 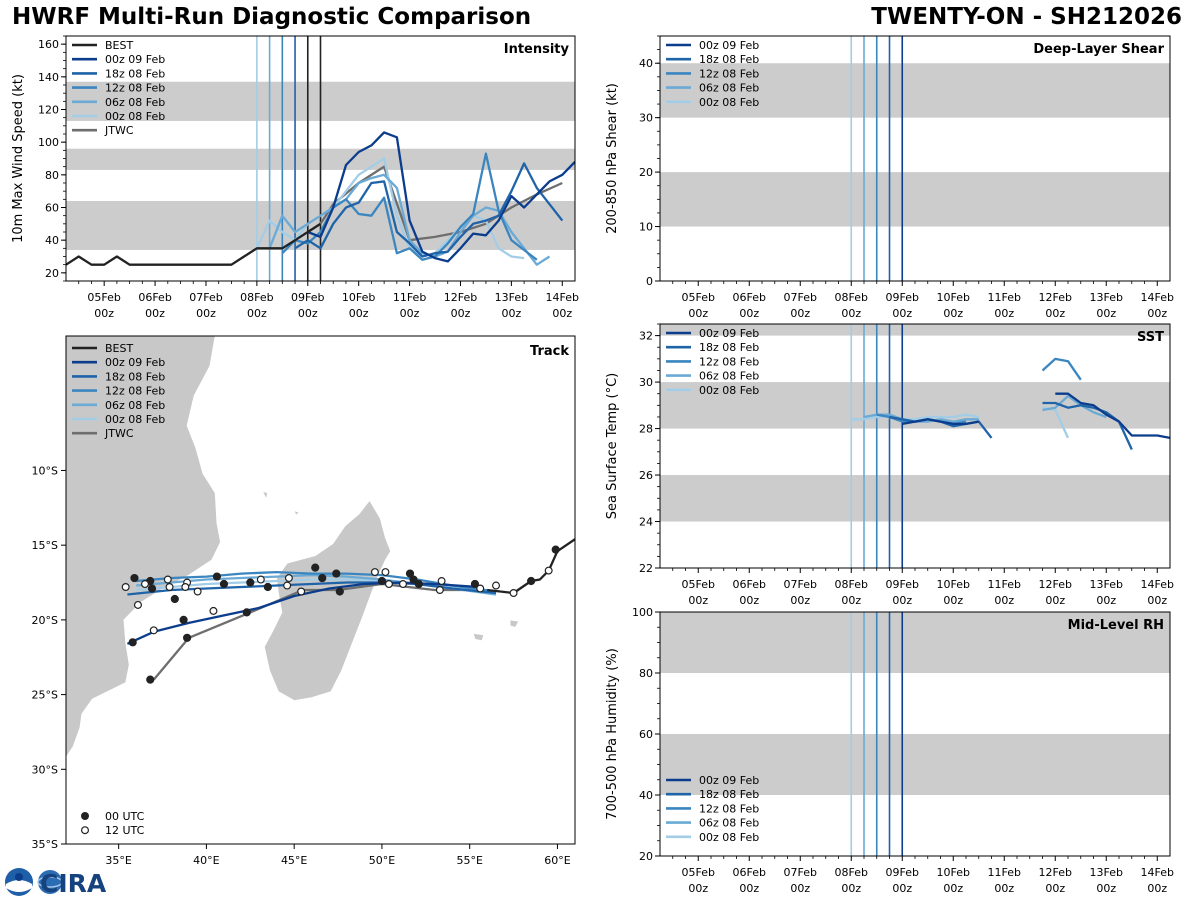 What do you see at coordinates (612, 734) in the screenshot?
I see `y-axis-label: 700-500 hPa Humidity (%)` at bounding box center [612, 734].